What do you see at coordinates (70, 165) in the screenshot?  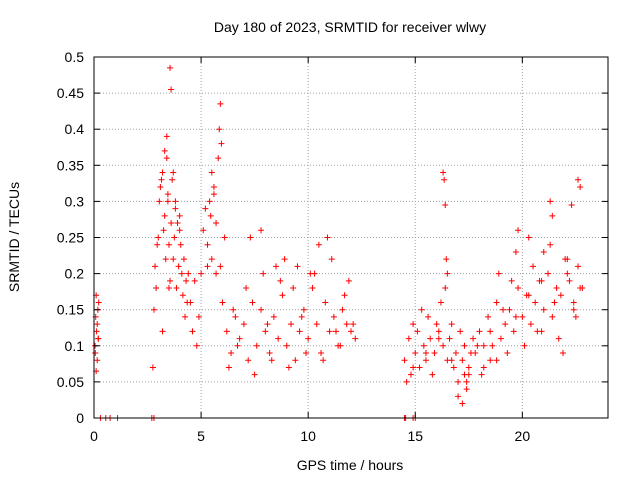 I see `y-tick-label: 0.35` at bounding box center [70, 165].